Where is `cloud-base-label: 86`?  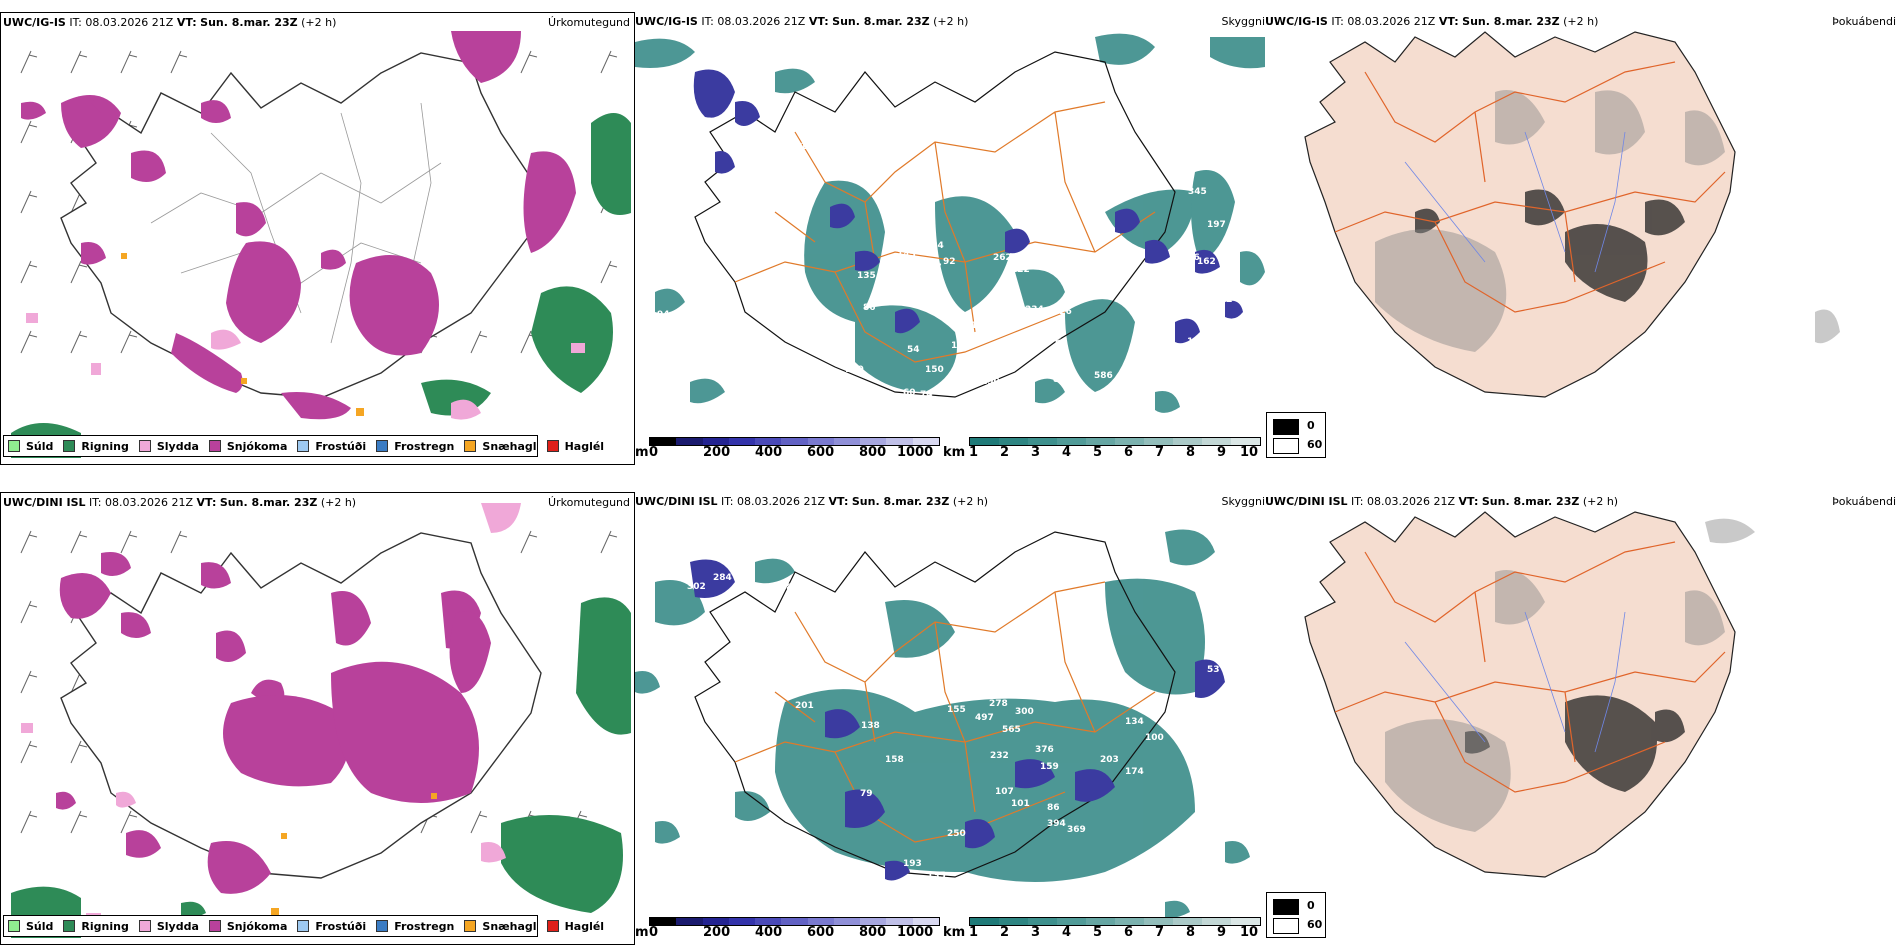 cloud-base-label: 86 is located at coordinates (1053, 808).